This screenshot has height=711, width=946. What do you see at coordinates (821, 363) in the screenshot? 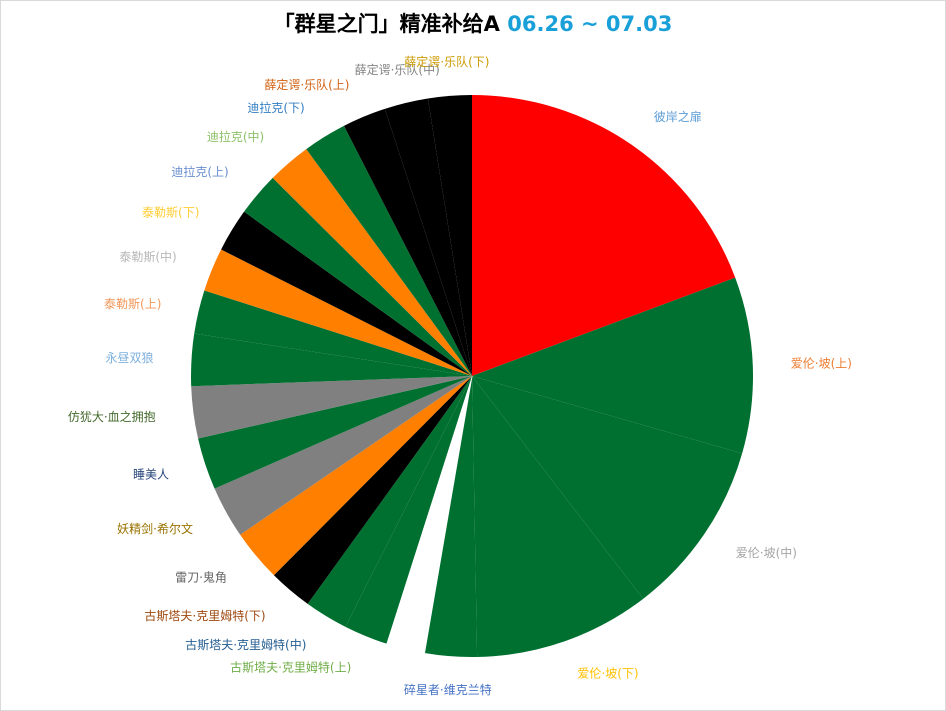
I see `slice-label: 爱伦·坡(上)` at bounding box center [821, 363].